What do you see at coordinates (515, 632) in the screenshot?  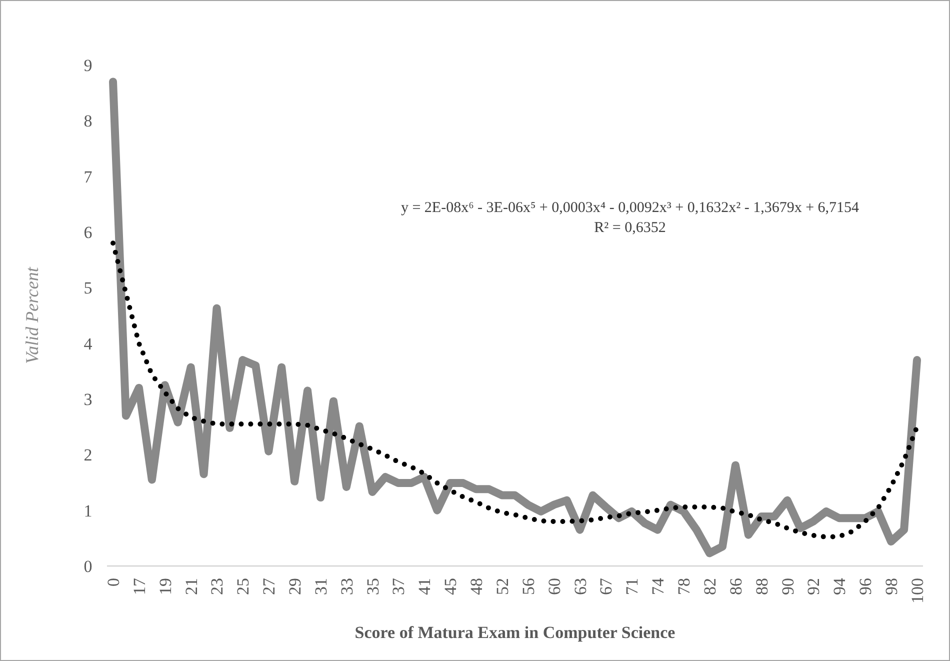 I see `x-axis-title: Score of Matura Exam in Computer Science` at bounding box center [515, 632].